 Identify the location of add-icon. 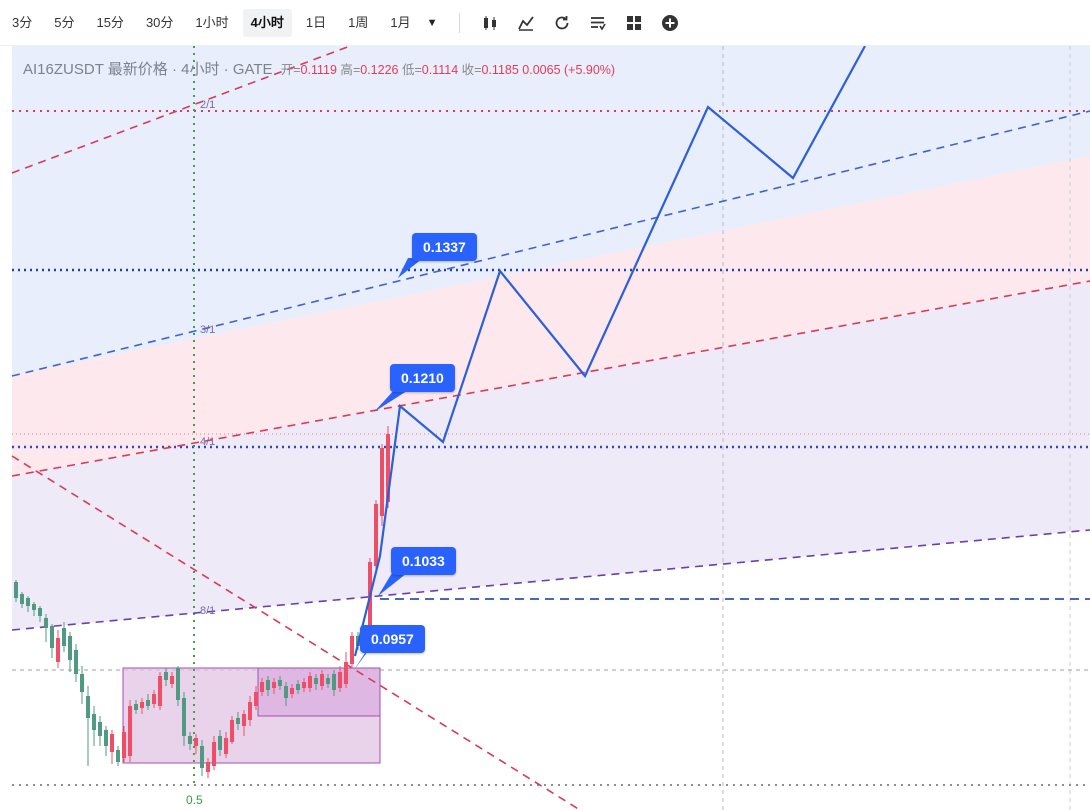
(670, 23).